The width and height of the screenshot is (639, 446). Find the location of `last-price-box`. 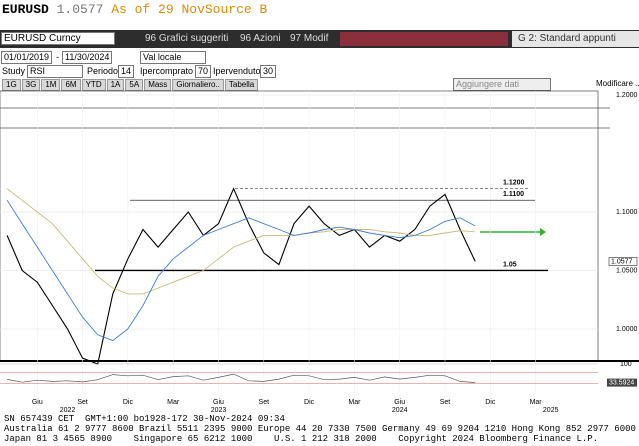

last-price-box is located at coordinates (623, 261).